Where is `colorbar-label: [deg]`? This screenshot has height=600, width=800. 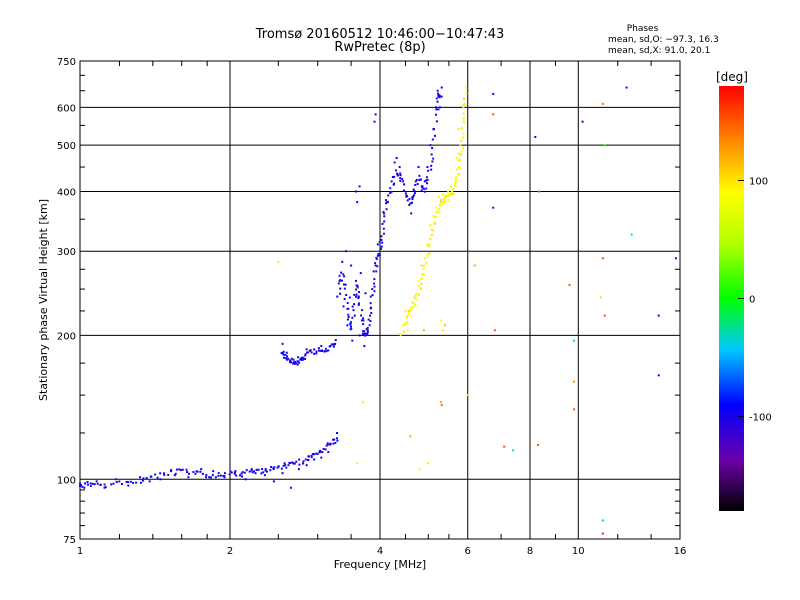
colorbar-label: [deg] is located at coordinates (732, 77).